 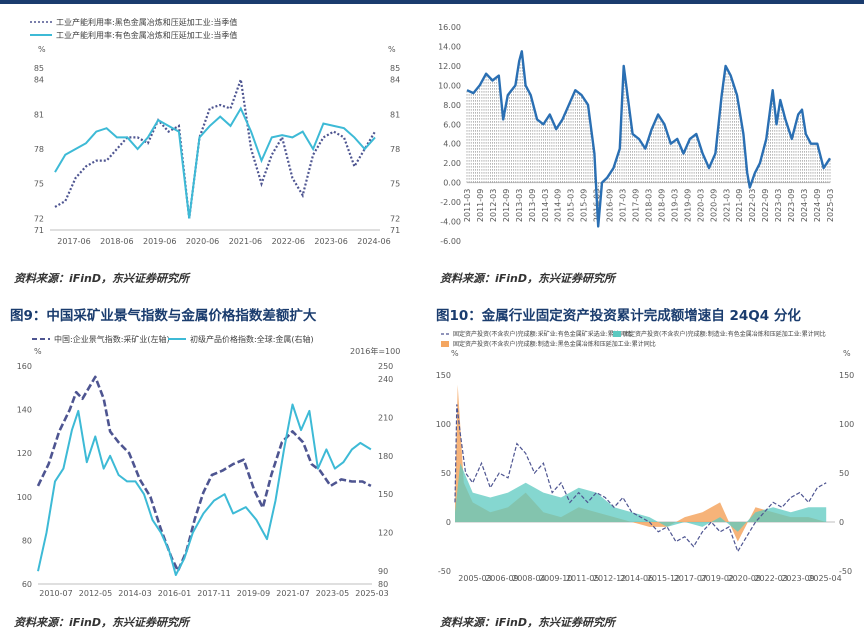 I want to click on y-tick-label-left: 60, so click(x=27, y=584).